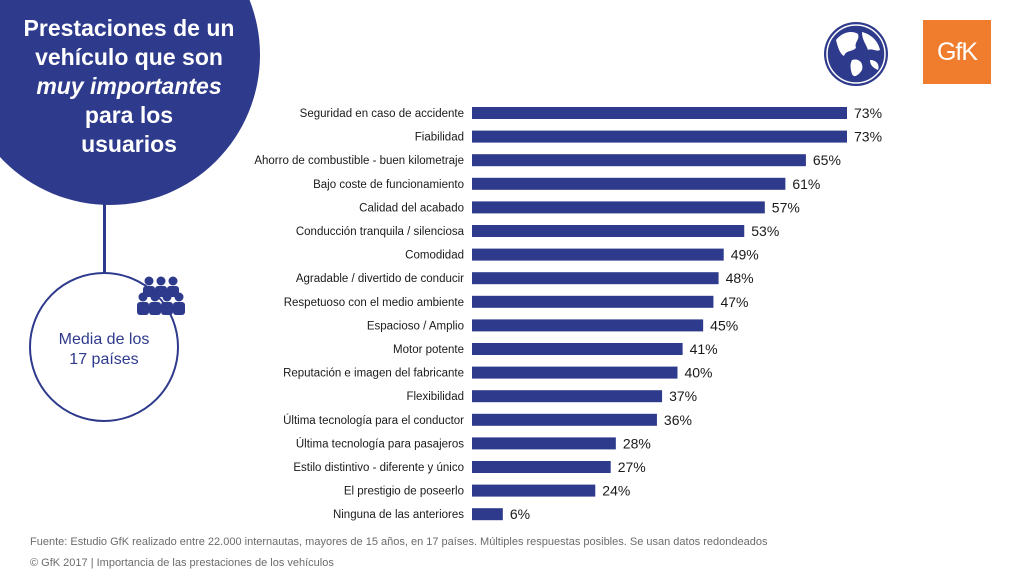  Describe the element at coordinates (856, 54) in the screenshot. I see `globe-icon` at that location.